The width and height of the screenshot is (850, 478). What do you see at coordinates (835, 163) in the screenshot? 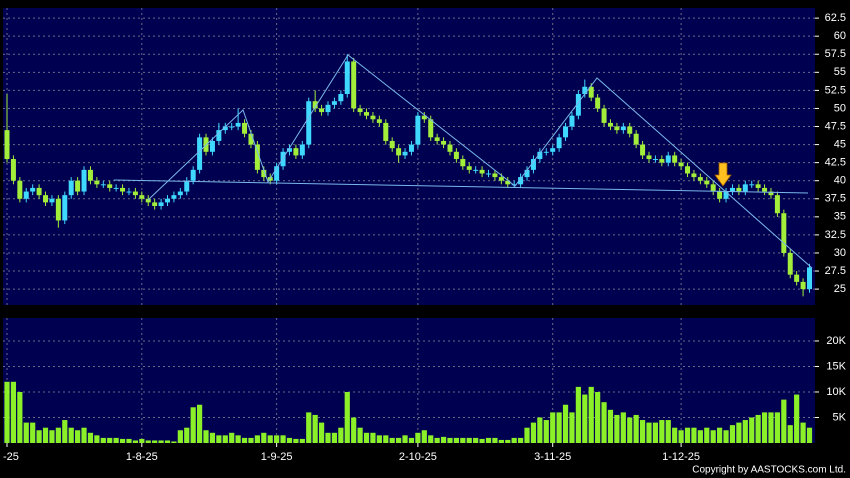
I see `y-tick-label: 42.5` at bounding box center [835, 163].